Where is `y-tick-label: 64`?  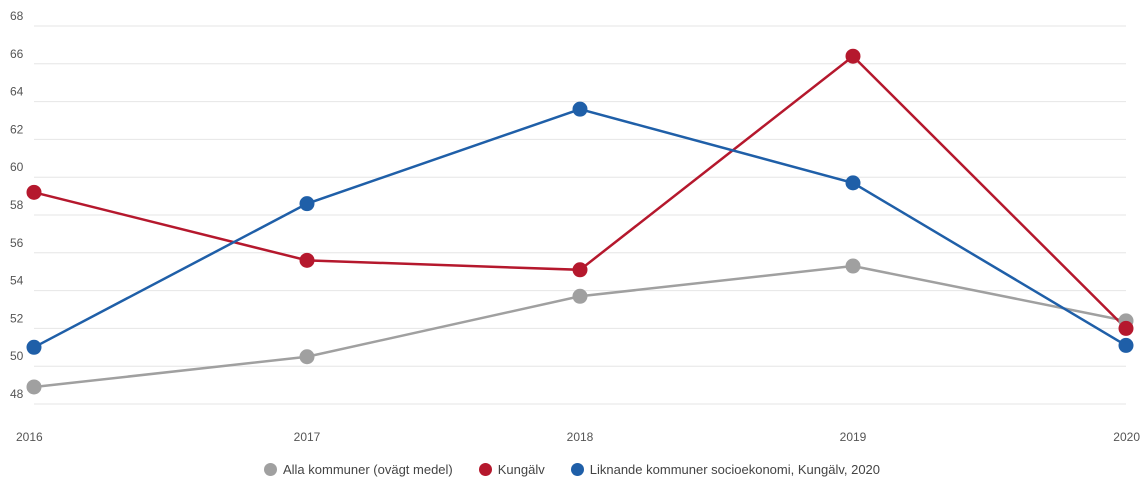 y-tick-label: 64 is located at coordinates (17, 92).